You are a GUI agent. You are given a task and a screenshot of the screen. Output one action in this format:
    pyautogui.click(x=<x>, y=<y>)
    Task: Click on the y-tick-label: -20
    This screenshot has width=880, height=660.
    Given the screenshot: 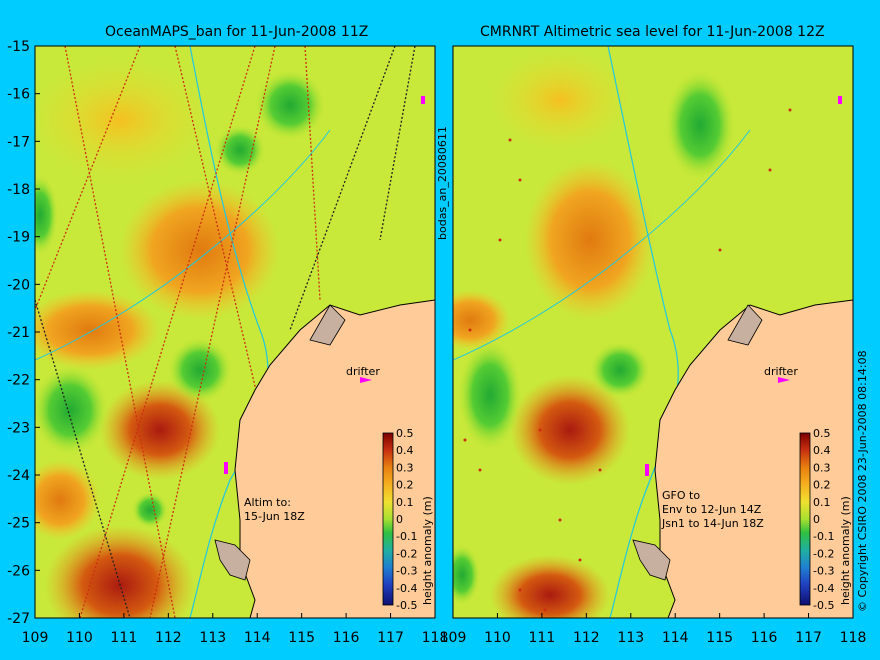 What is the action you would take?
    pyautogui.click(x=18, y=285)
    